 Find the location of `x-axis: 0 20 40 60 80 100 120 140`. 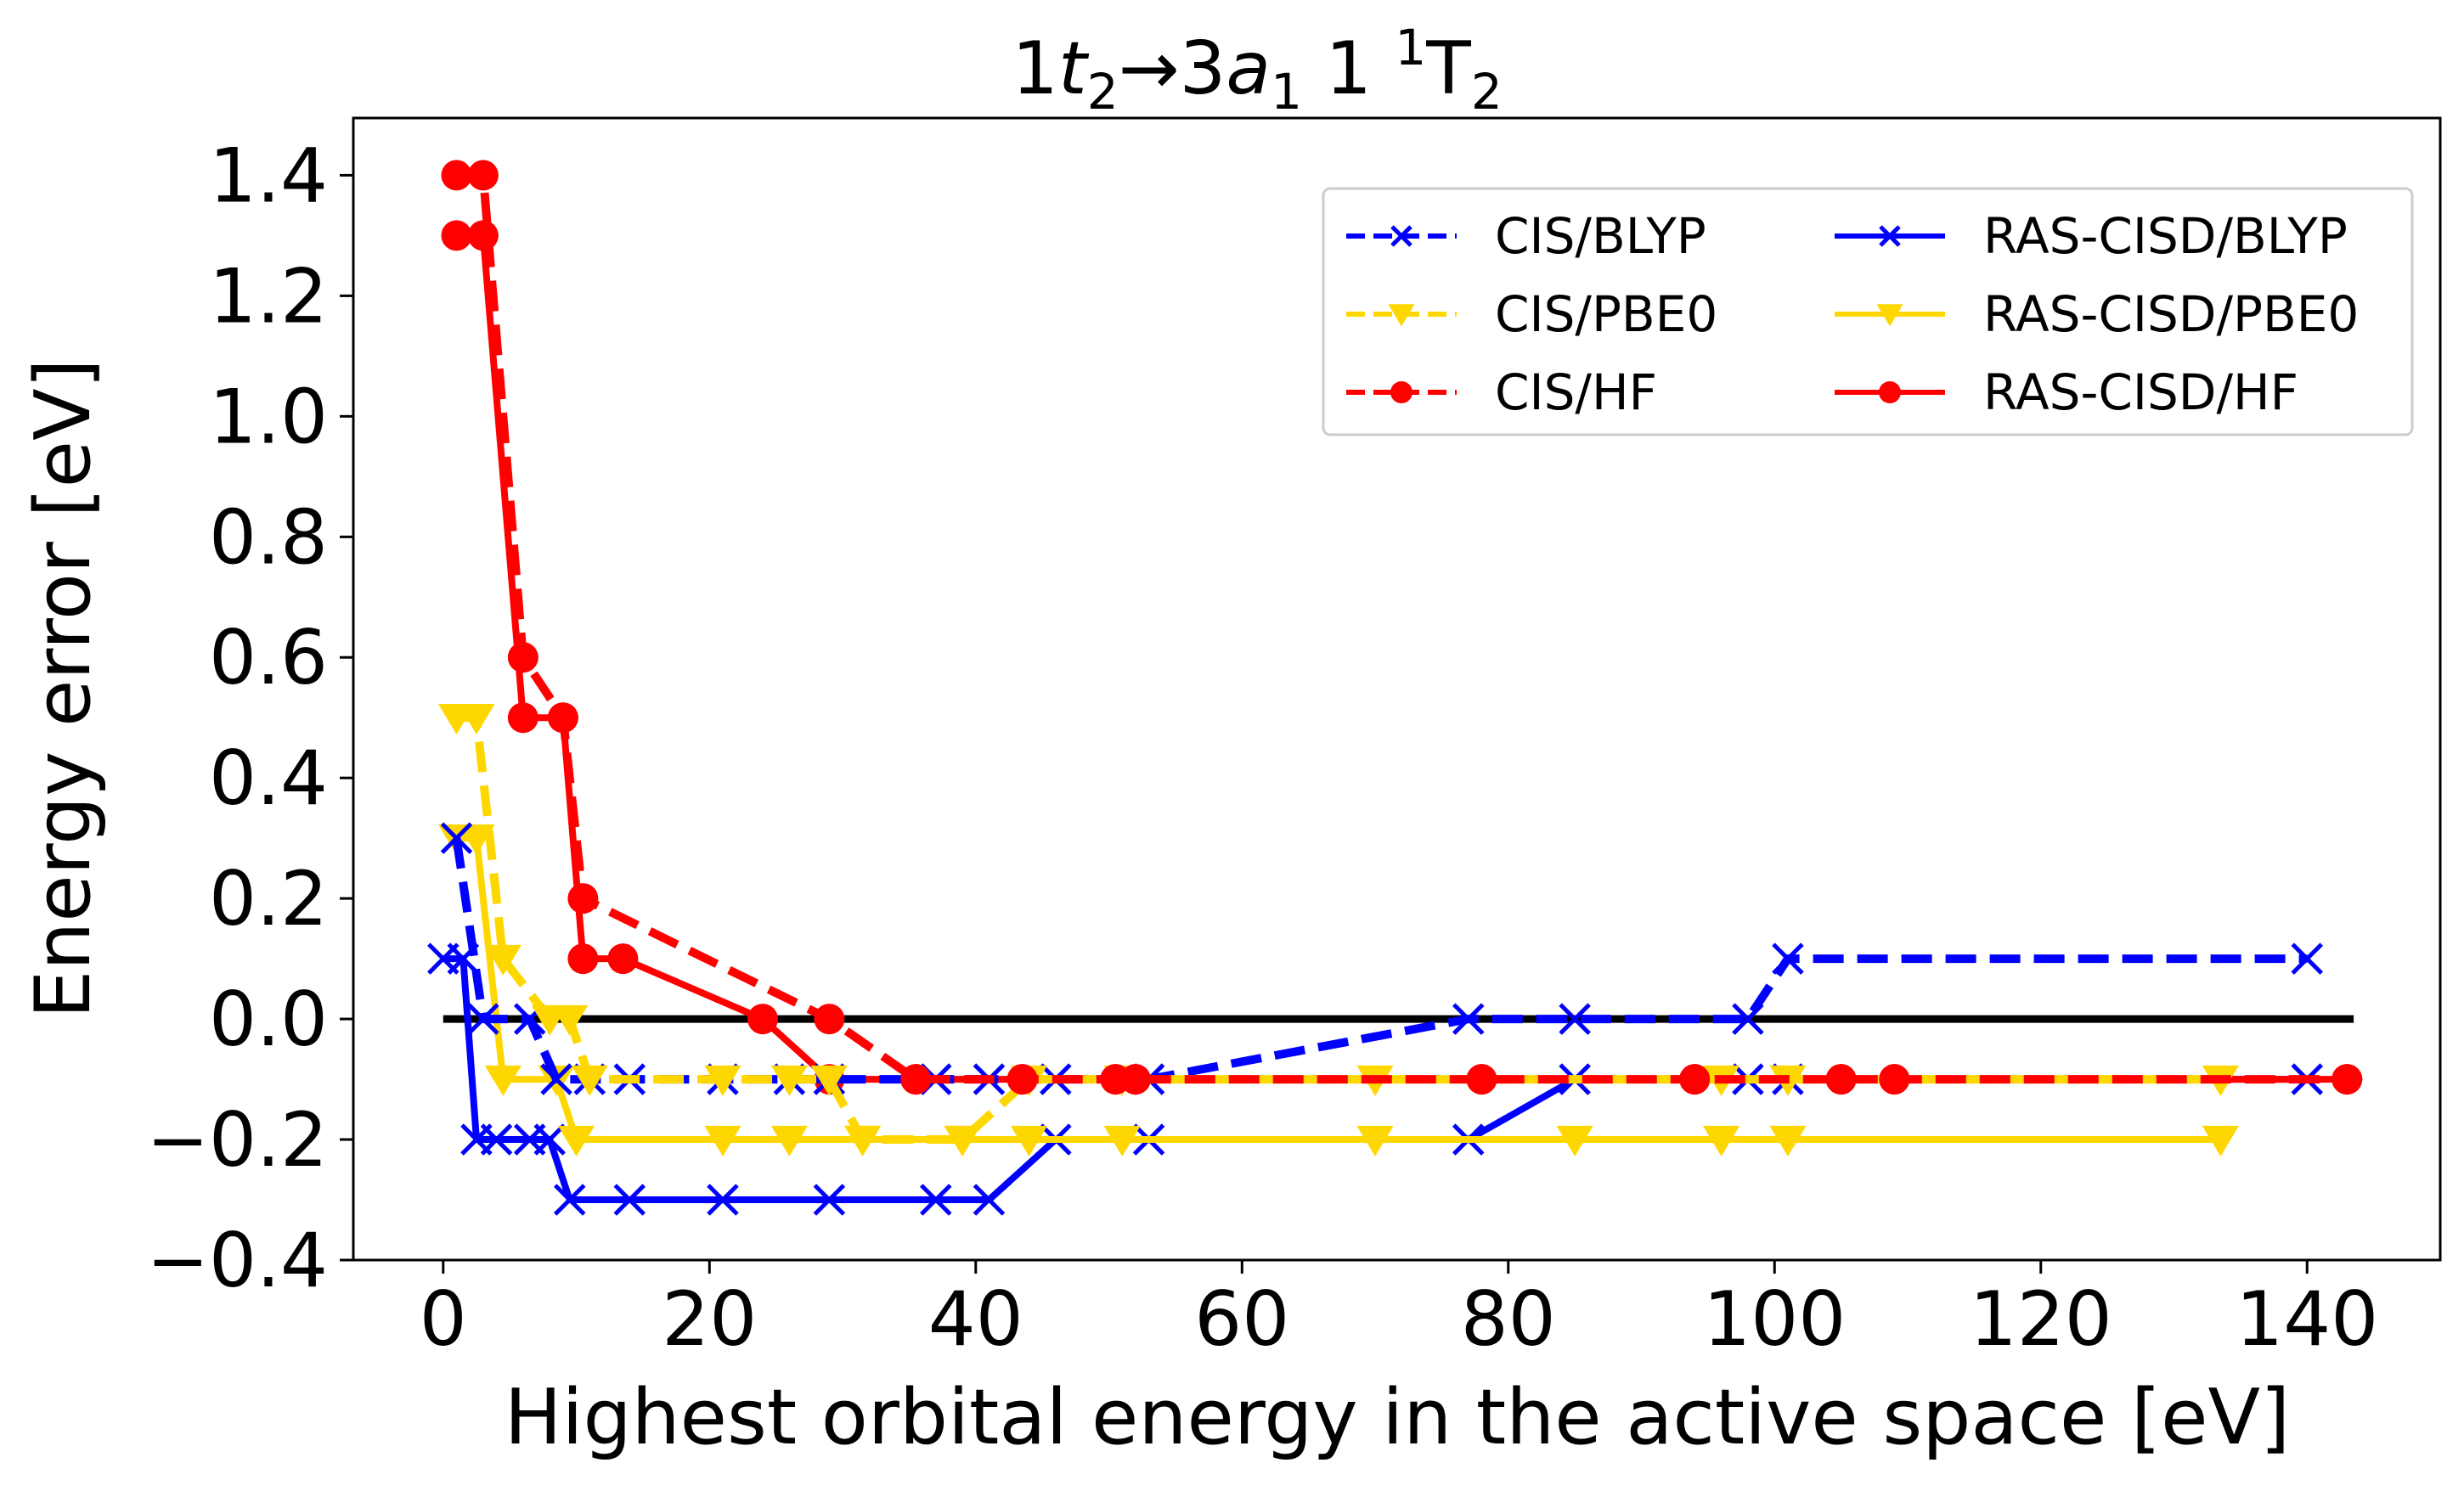

x-axis: 0 20 40 60 80 100 120 140 is located at coordinates (1399, 1311).